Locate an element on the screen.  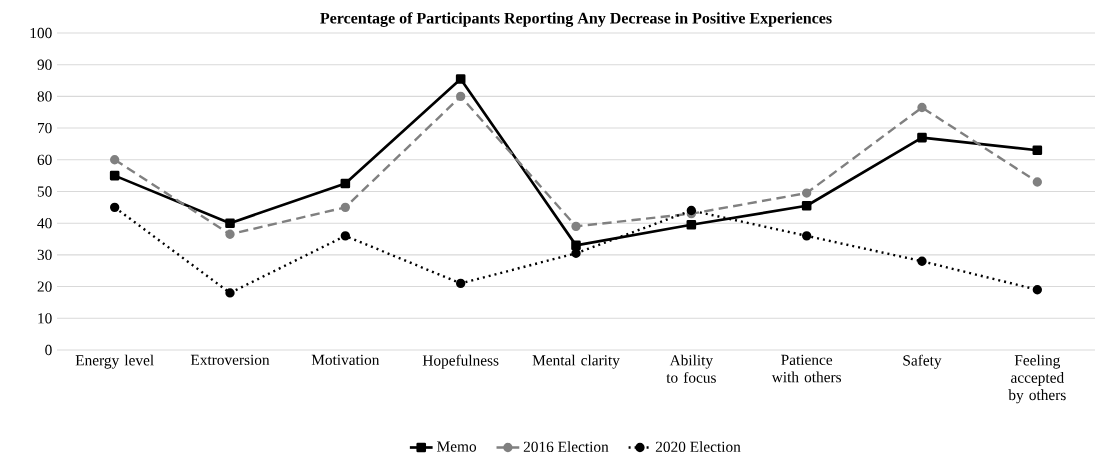
legend-label: 2020 Election is located at coordinates (698, 446).